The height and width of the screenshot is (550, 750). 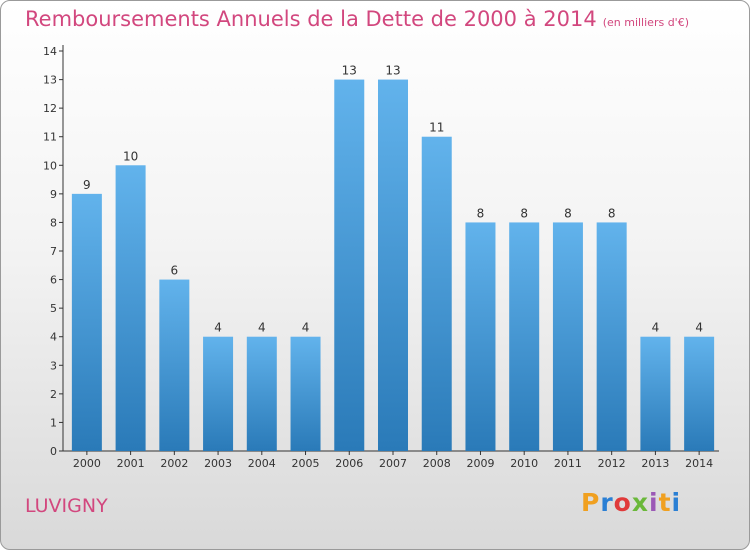 What do you see at coordinates (53, 194) in the screenshot?
I see `y-tick-label: 9` at bounding box center [53, 194].